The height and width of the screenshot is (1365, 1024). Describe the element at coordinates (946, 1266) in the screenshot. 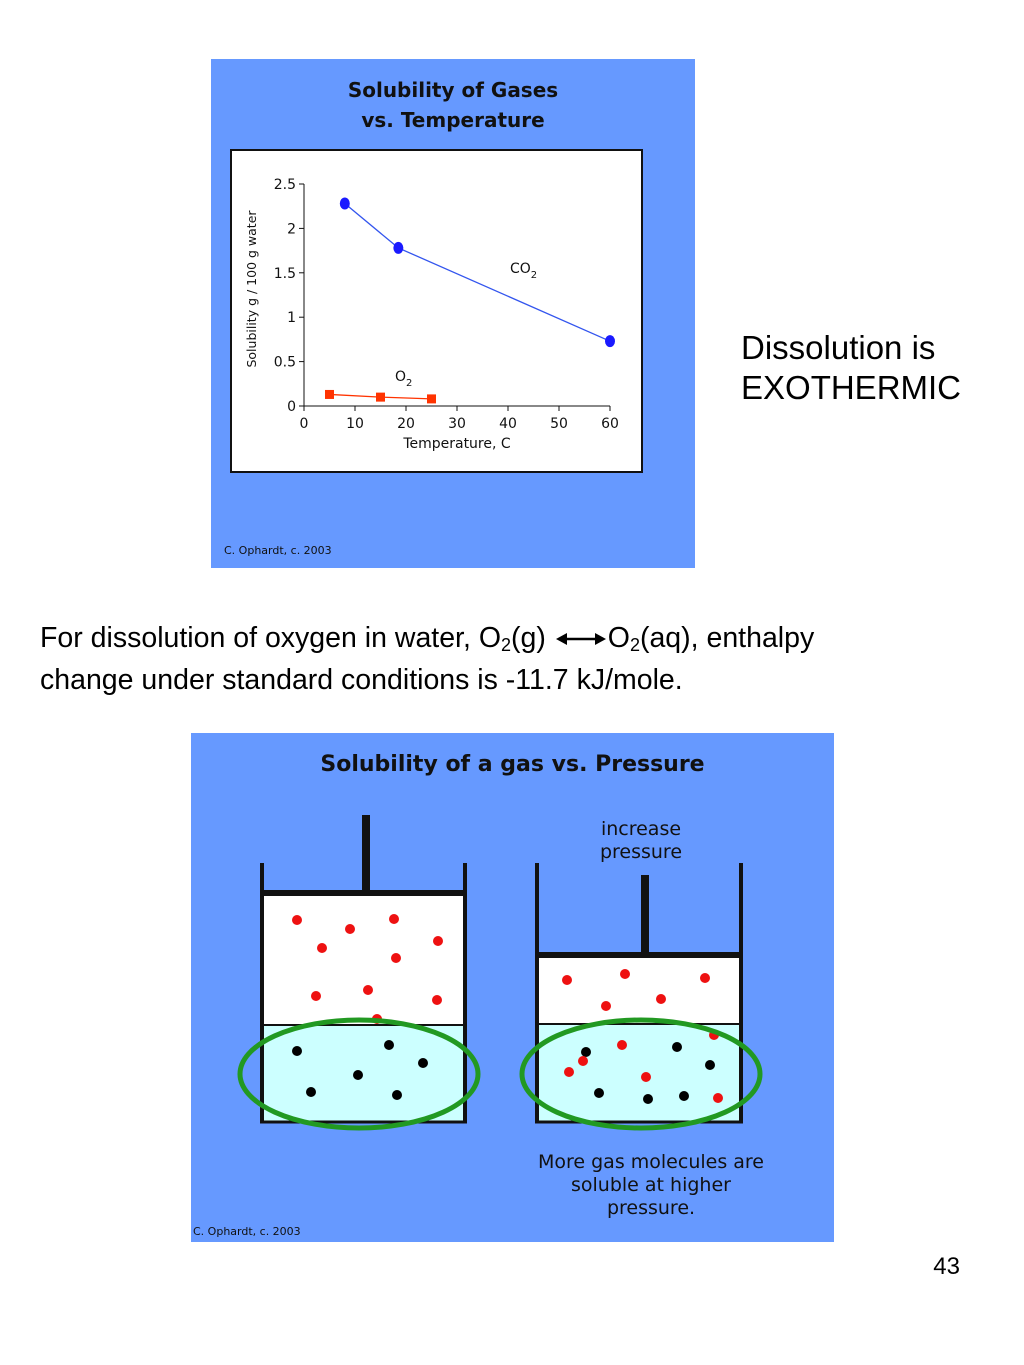

I see `page-number: 43` at that location.